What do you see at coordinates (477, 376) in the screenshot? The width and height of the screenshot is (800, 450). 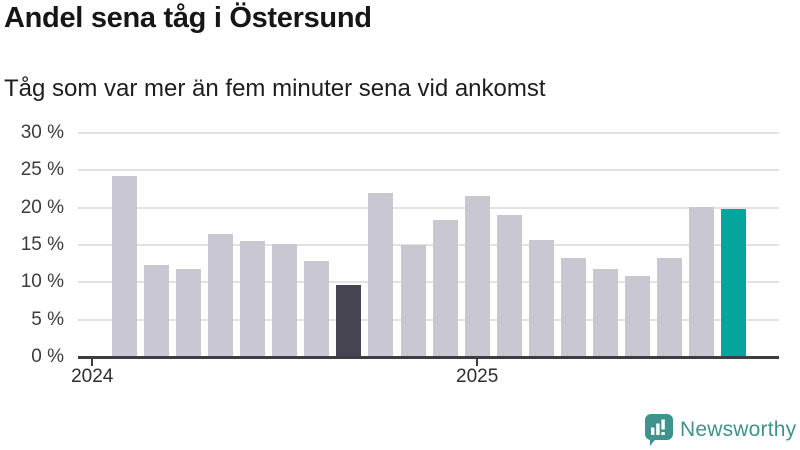 I see `x-axis-label-2025: 2025` at bounding box center [477, 376].